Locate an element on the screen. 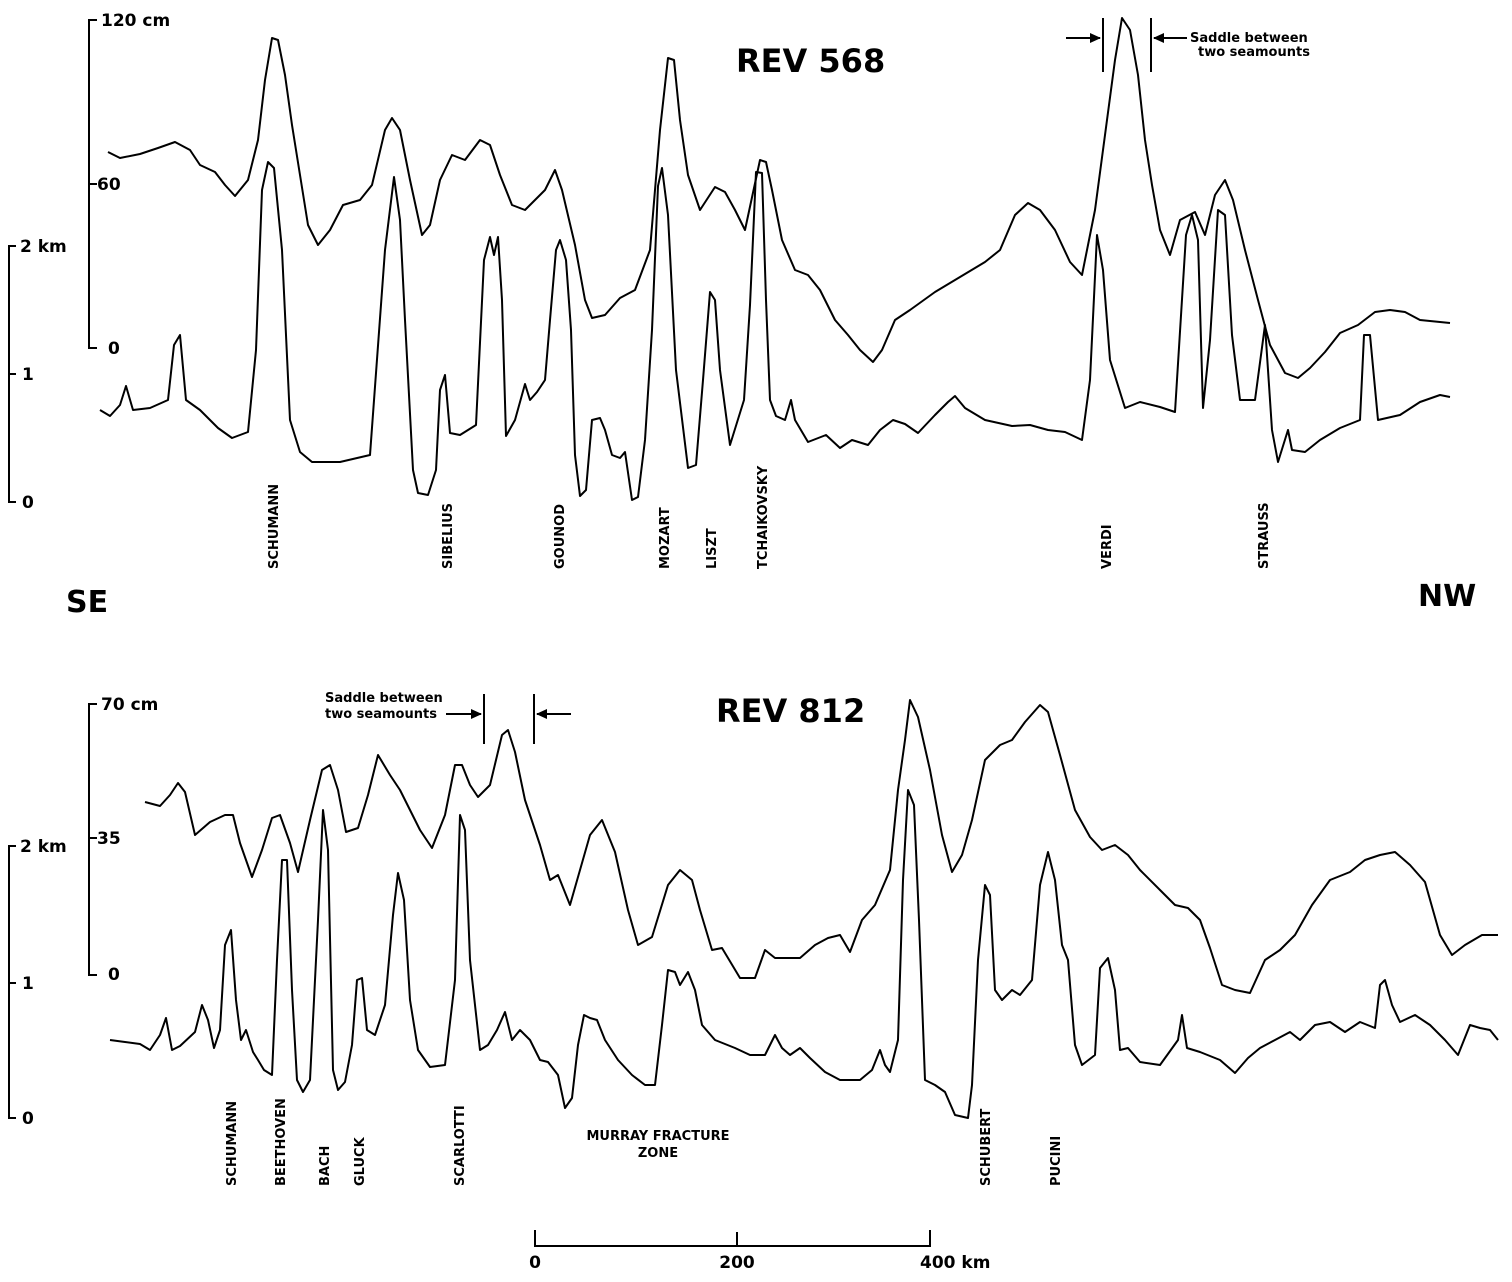 This screenshot has width=1512, height=1282. seamount-label-schumann-2: SCHUMANN is located at coordinates (232, 1143).